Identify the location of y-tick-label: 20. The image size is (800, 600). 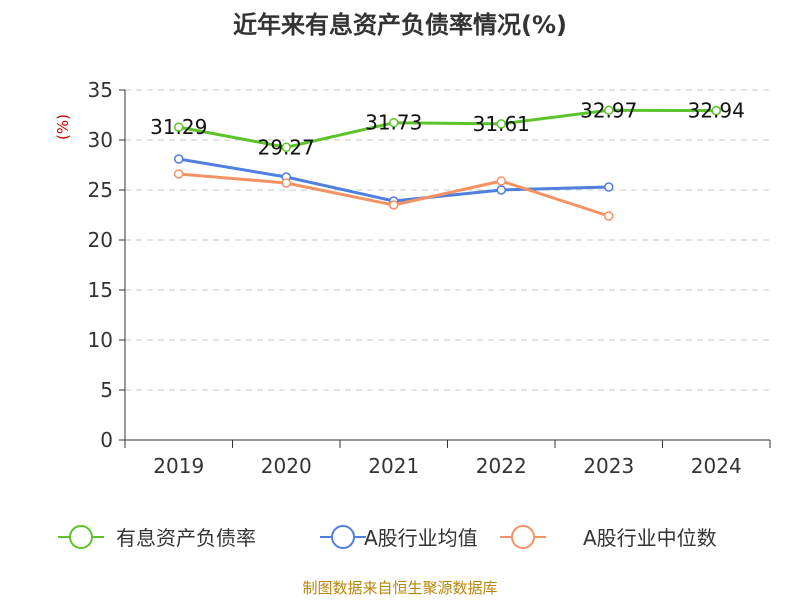
(100, 240).